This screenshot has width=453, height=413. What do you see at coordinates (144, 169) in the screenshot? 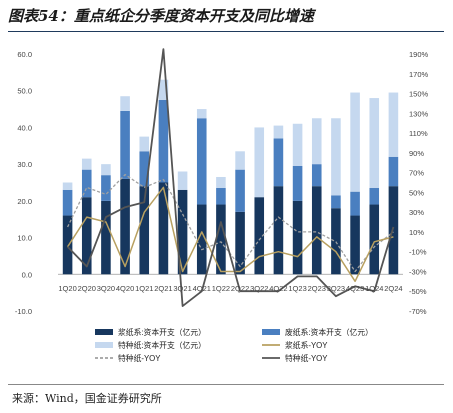
I see `bar-waste-1Q21` at bounding box center [144, 169].